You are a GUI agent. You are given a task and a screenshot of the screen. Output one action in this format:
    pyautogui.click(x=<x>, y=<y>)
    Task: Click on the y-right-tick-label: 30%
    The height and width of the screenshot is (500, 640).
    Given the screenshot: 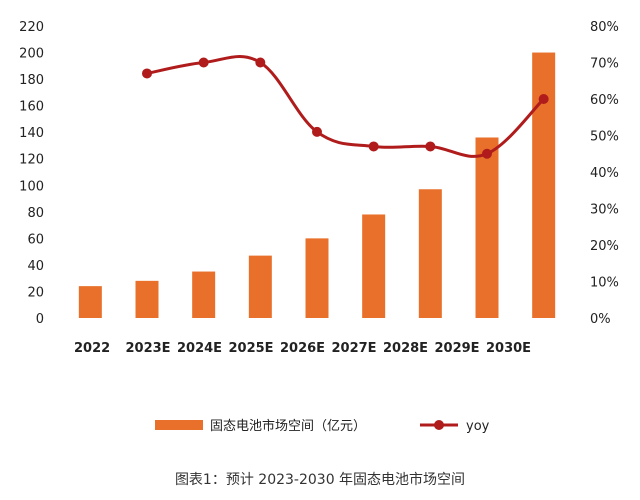 What is the action you would take?
    pyautogui.click(x=604, y=210)
    